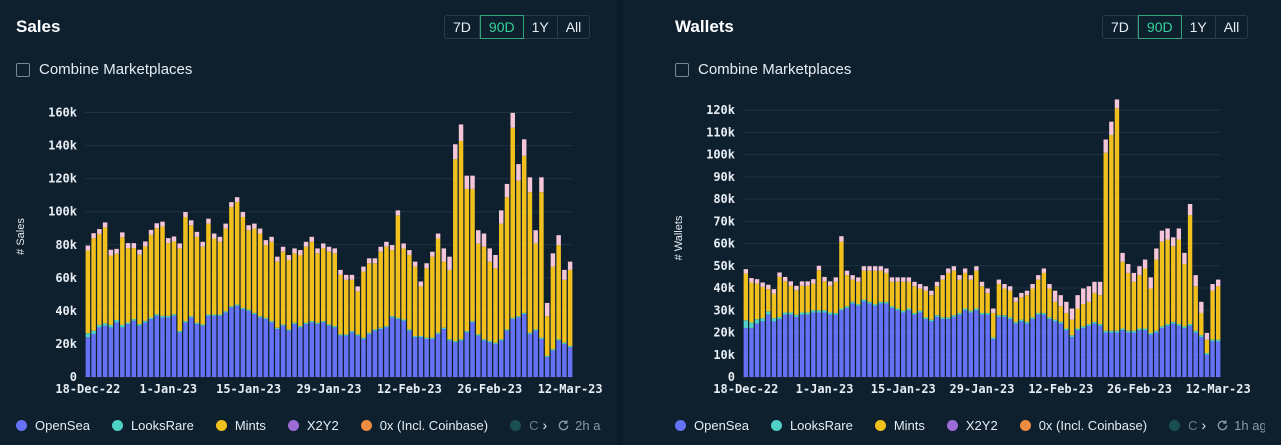 Image resolution: width=1281 pixels, height=445 pixels. I want to click on sales-legend-x2y2: X2Y2, so click(313, 425).